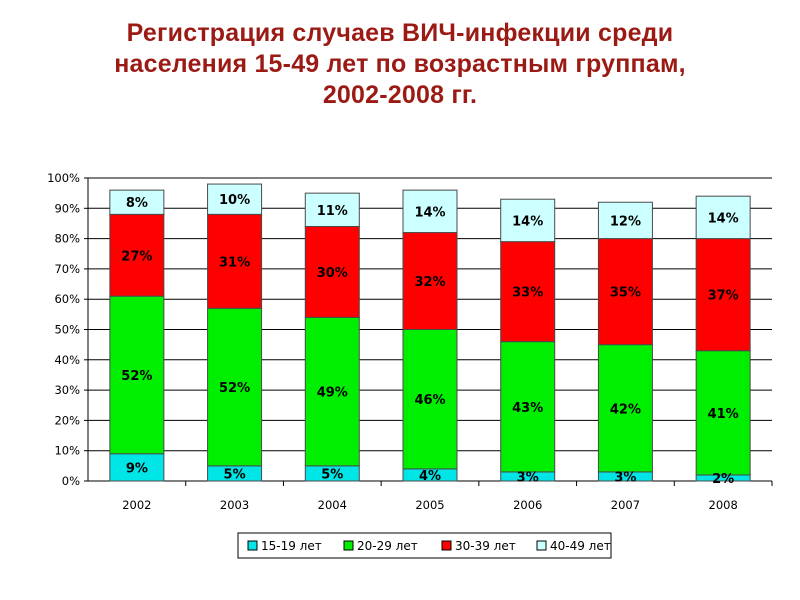 The width and height of the screenshot is (800, 600). I want to click on y-tick-label: 90%, so click(67, 208).